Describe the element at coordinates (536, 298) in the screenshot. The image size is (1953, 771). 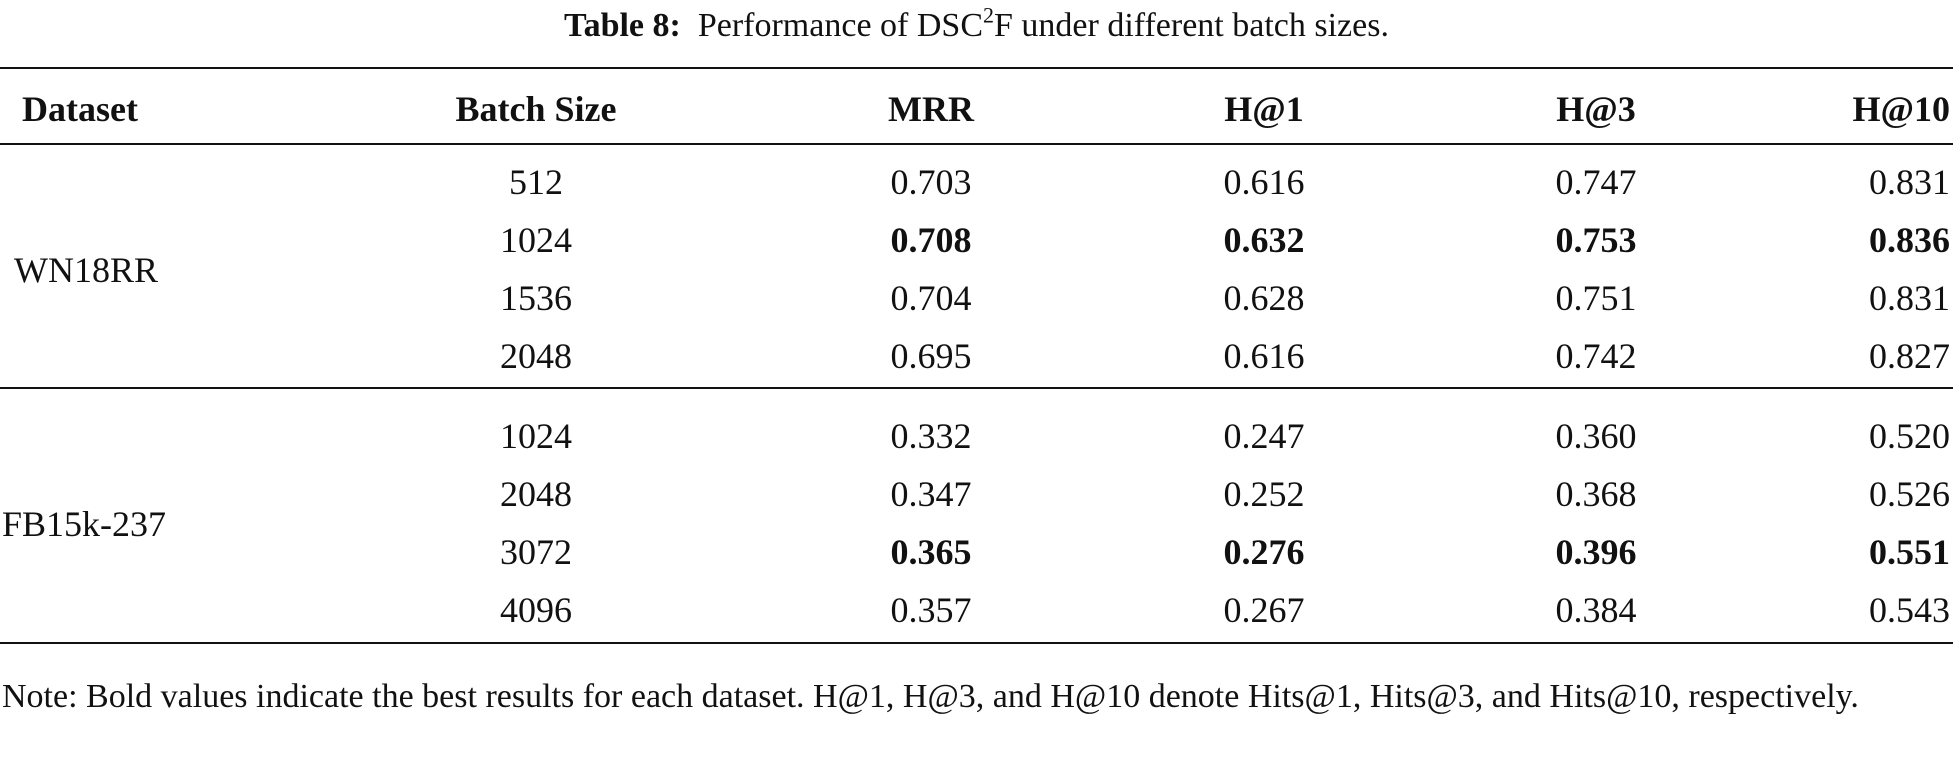
I see `wn-row-3-batch: 1536` at that location.